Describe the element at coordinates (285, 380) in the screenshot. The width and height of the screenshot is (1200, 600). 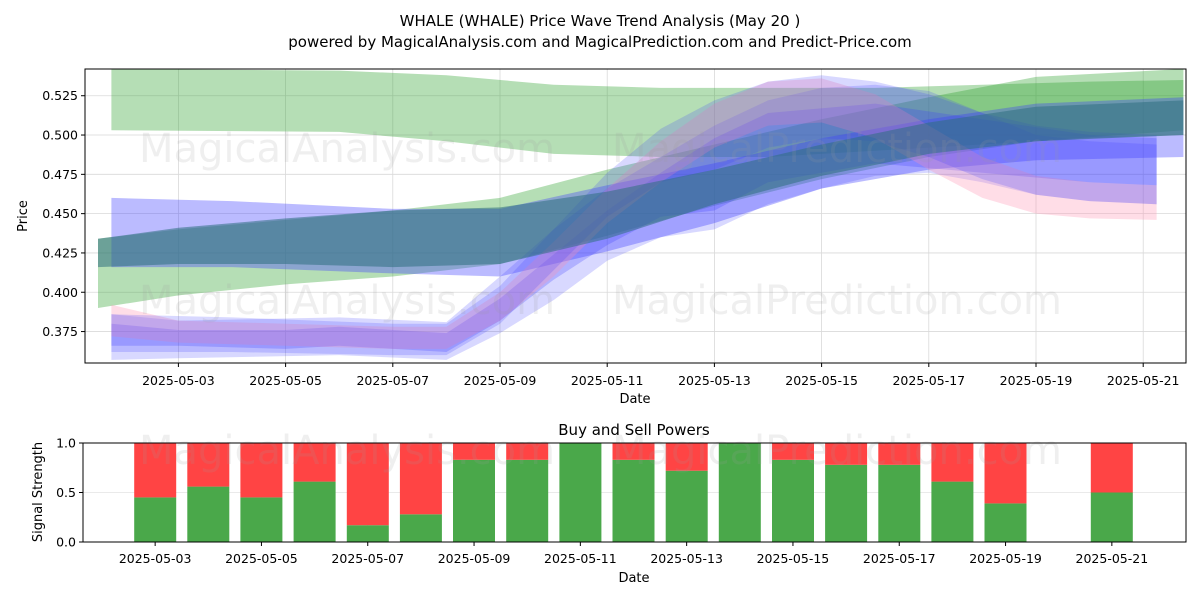
I see `price-x-tick-label: 2025-05-05` at that location.